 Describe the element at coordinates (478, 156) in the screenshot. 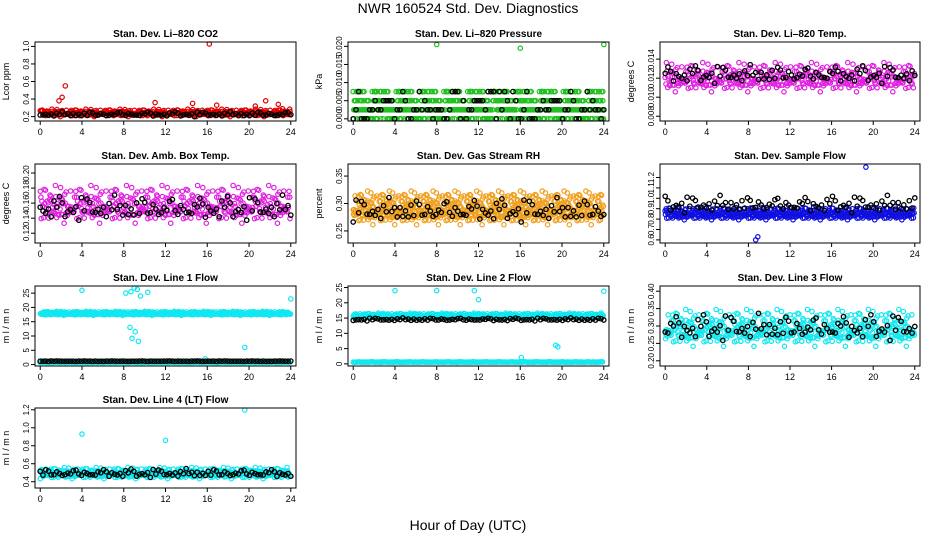

I see `chart-title: Stan. Dev. Gas Stream RH` at that location.